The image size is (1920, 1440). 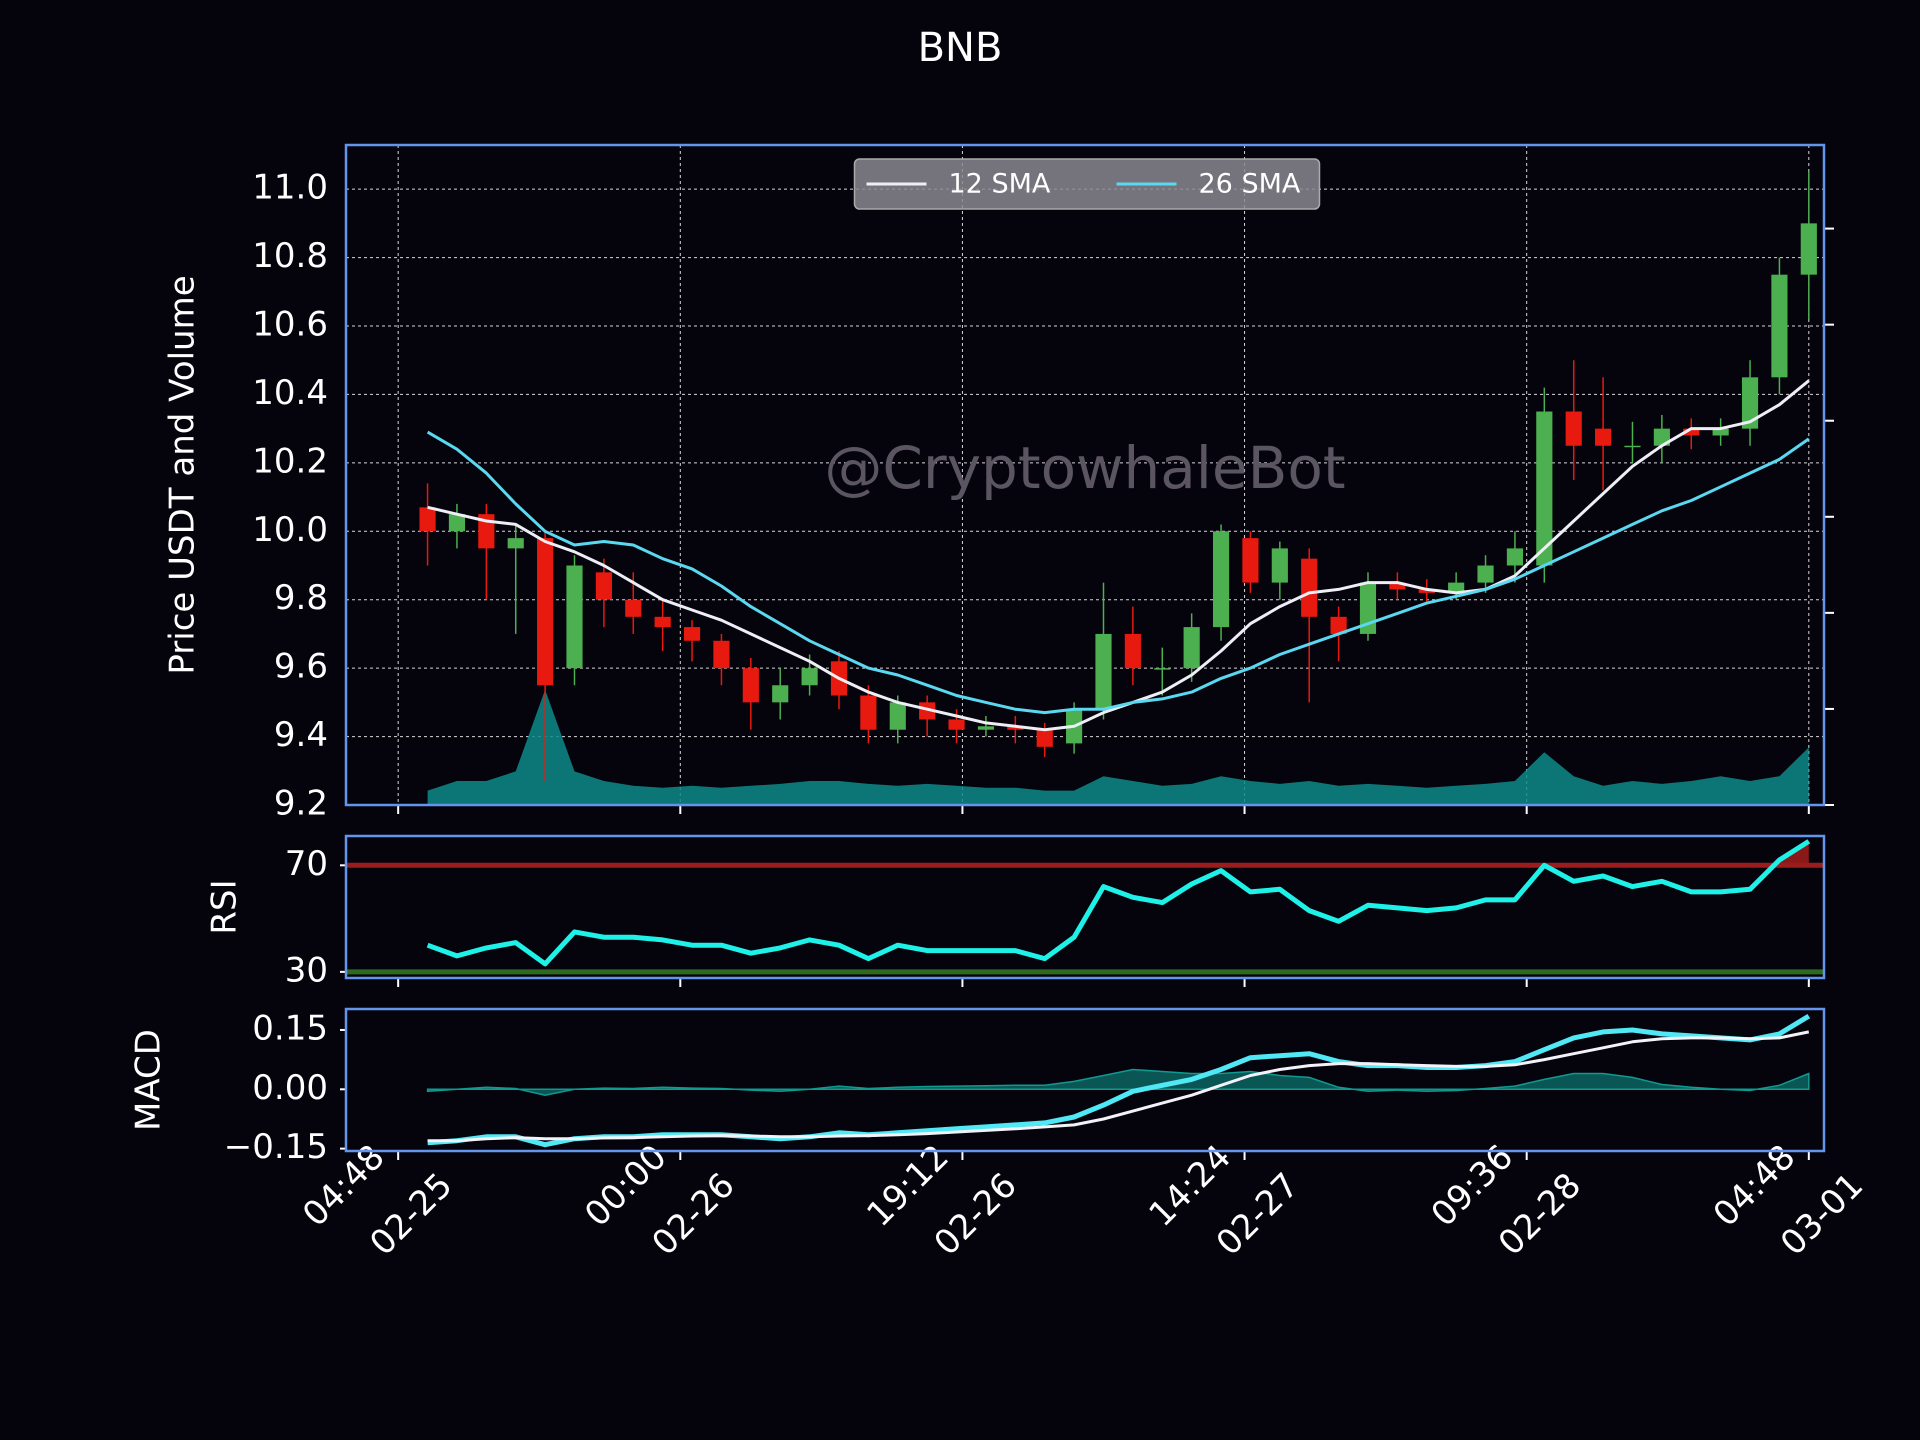 I want to click on y-tick-label: 70, so click(x=306, y=864).